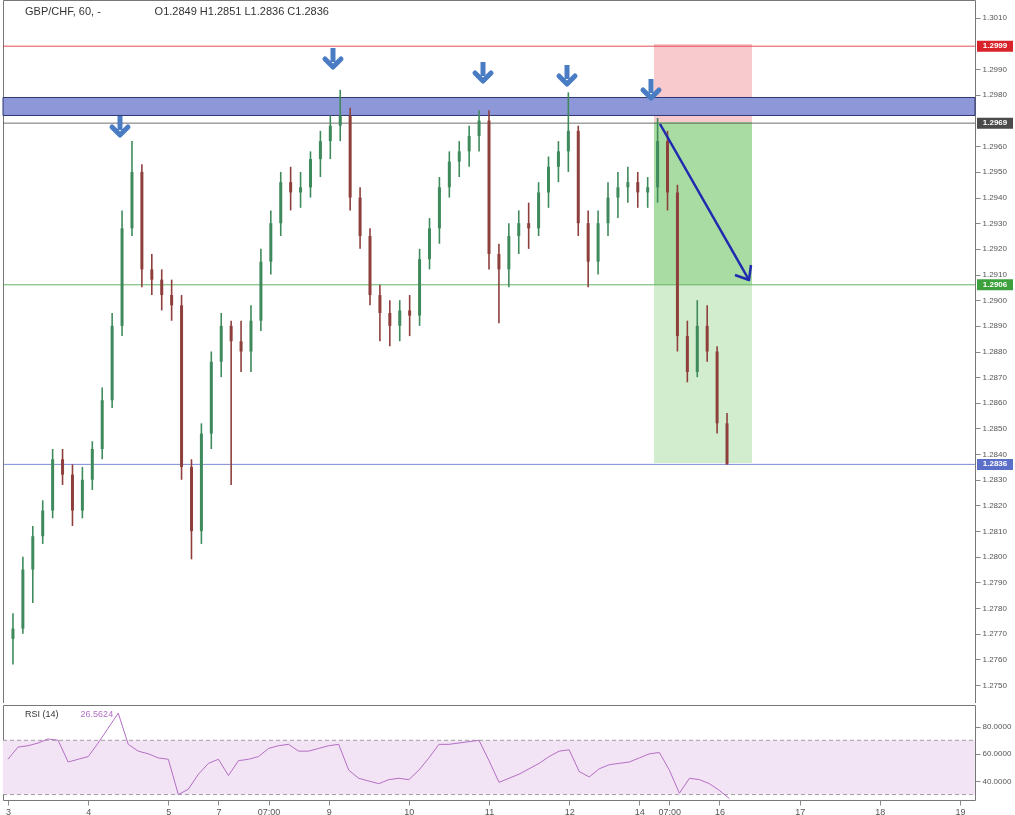  What do you see at coordinates (42, 714) in the screenshot?
I see `chart-title: RSI (14)` at bounding box center [42, 714].